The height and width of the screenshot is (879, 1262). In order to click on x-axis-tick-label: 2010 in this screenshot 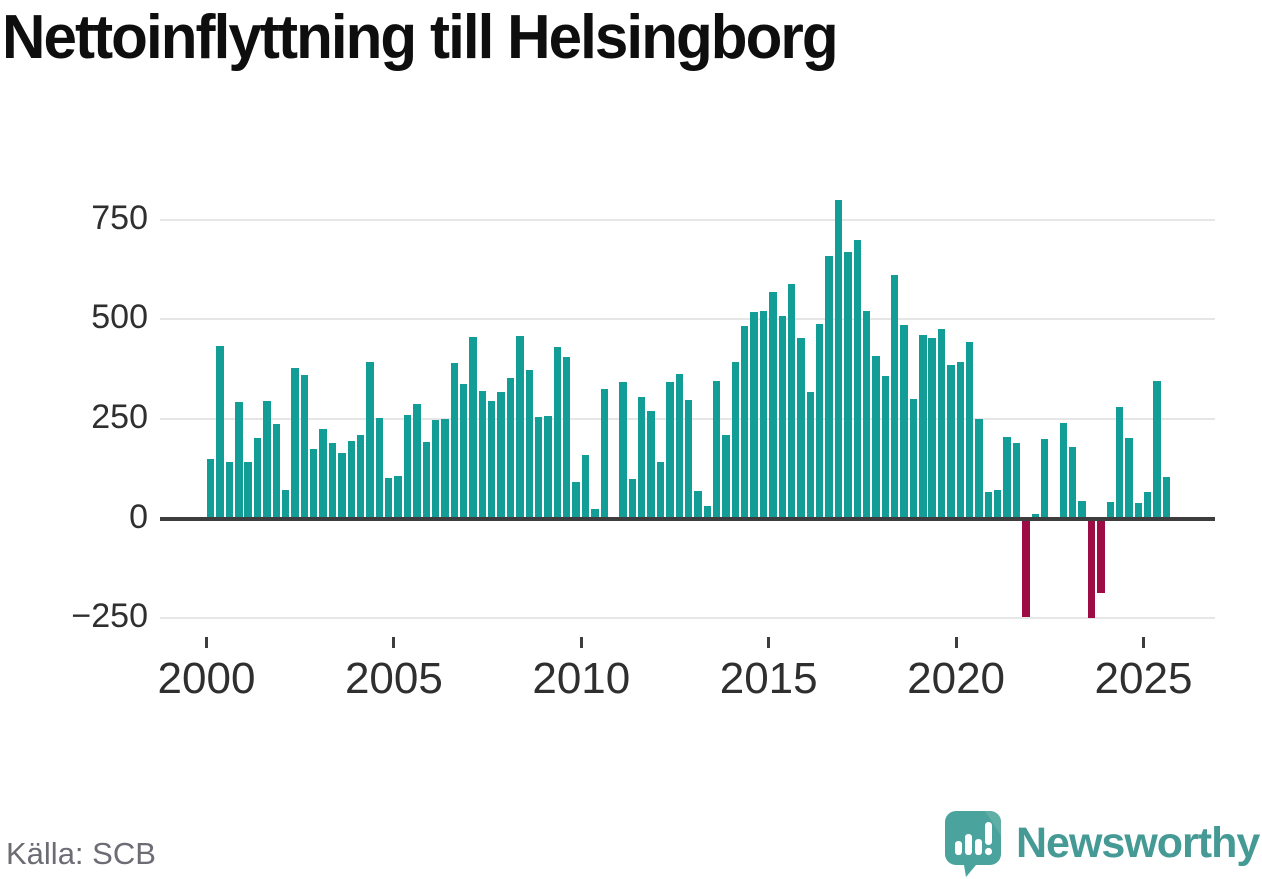, I will do `click(581, 678)`.